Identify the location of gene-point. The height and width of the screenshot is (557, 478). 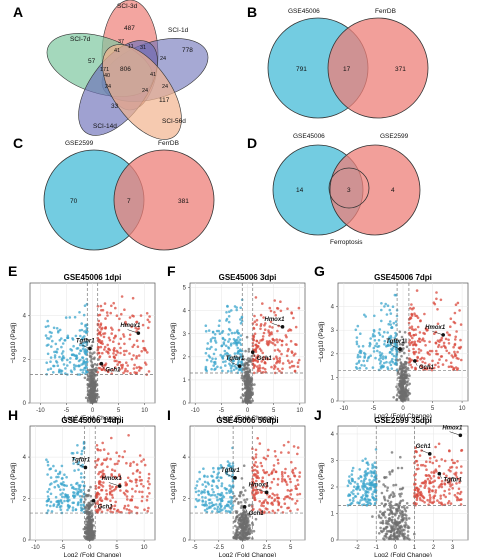
(266, 492).